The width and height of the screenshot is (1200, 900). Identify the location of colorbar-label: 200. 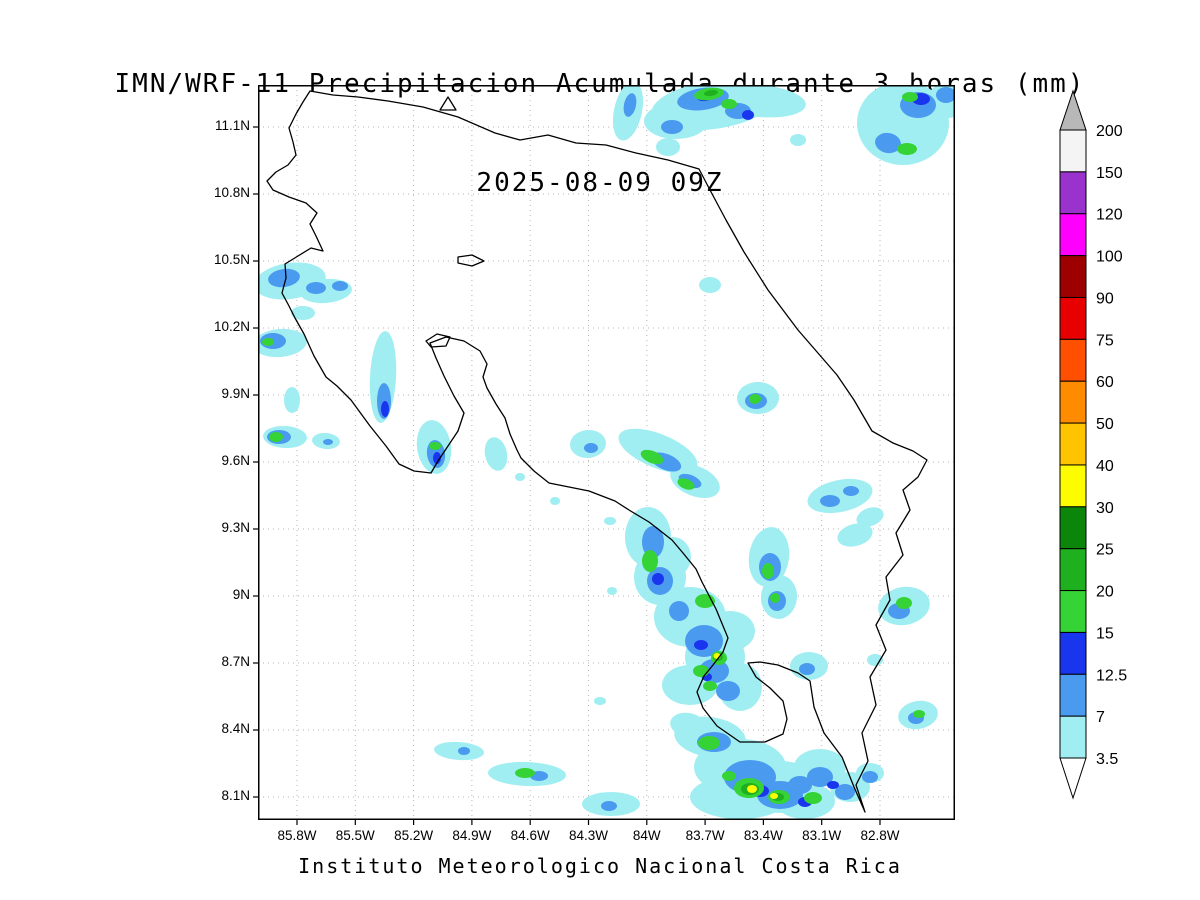
(1109, 131).